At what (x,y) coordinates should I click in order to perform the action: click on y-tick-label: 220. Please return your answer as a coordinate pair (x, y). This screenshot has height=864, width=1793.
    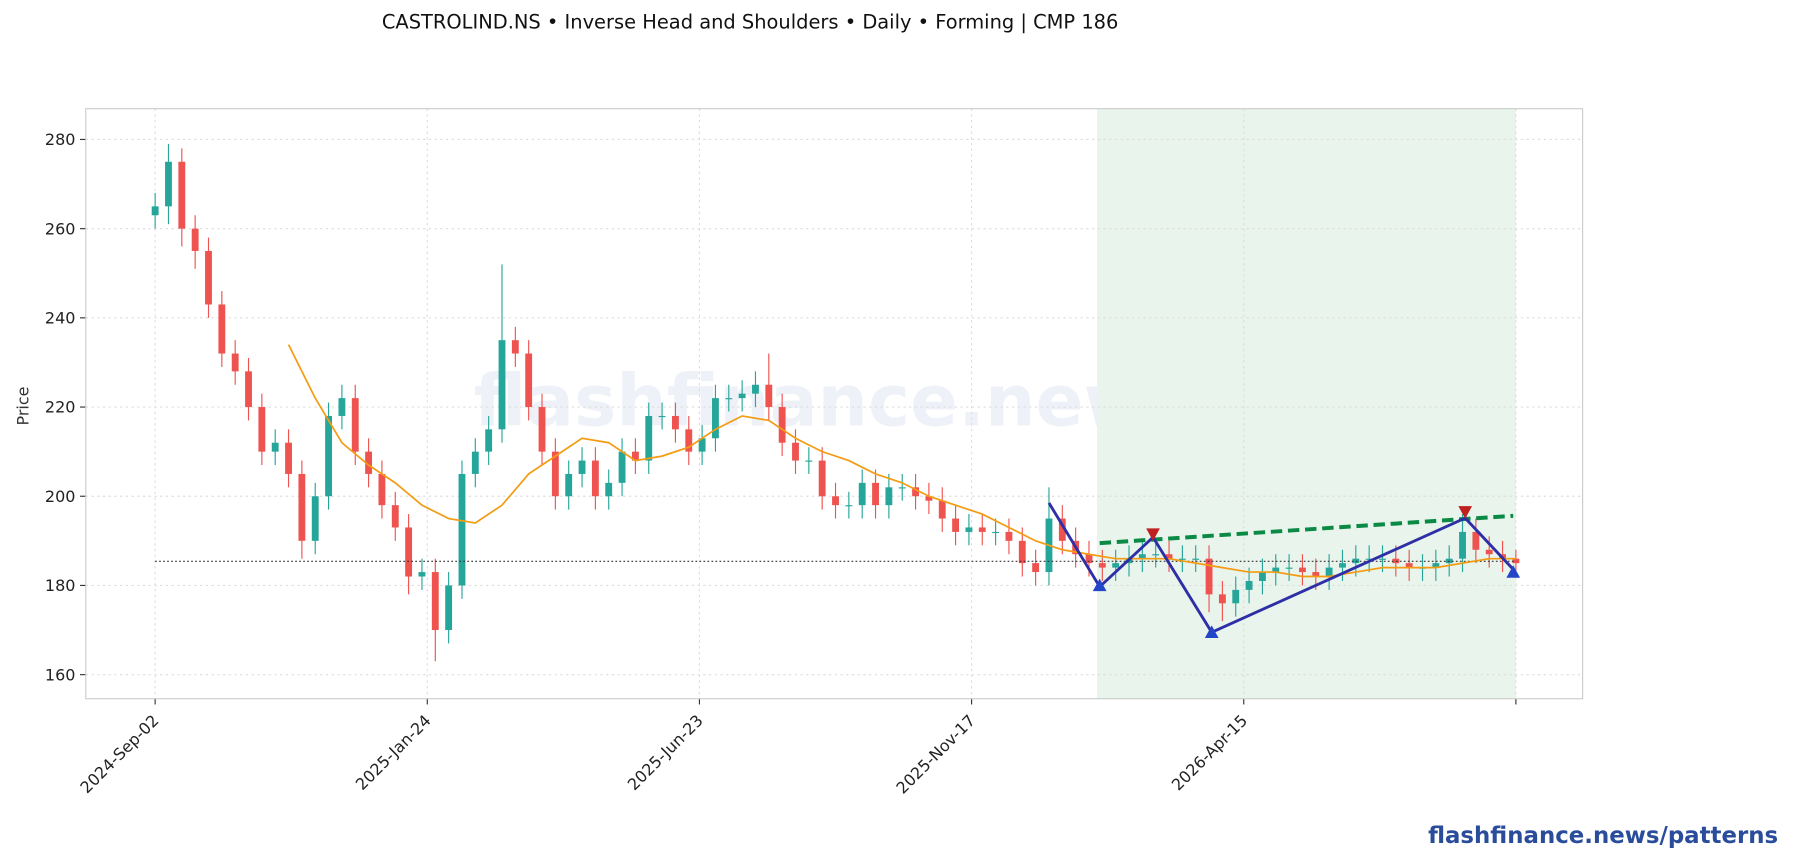
    Looking at the image, I should click on (60, 407).